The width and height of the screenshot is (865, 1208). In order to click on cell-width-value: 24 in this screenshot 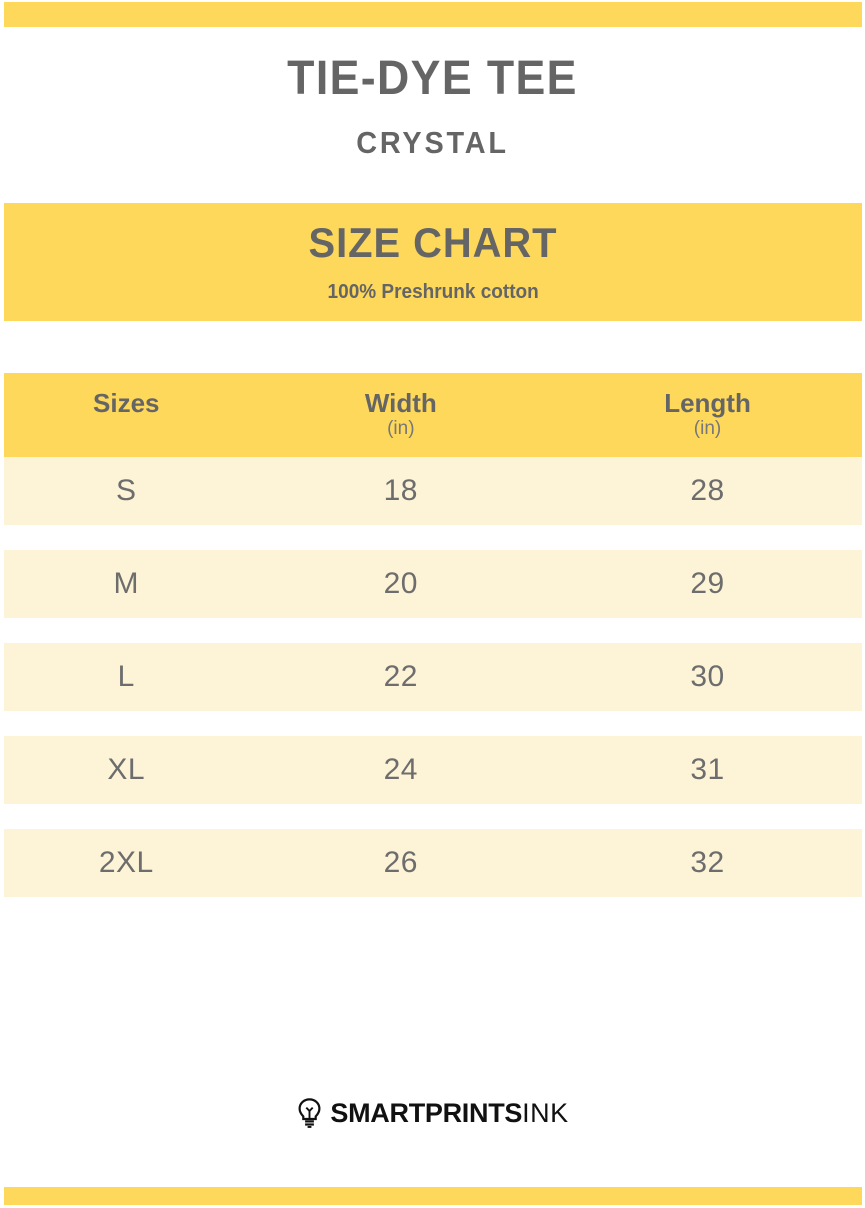, I will do `click(400, 769)`.